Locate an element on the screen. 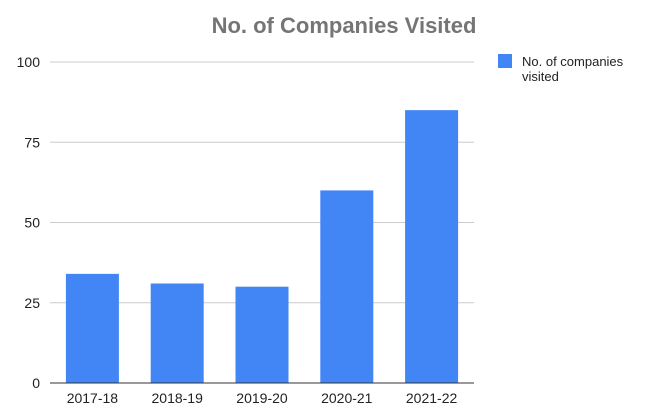 Image resolution: width=657 pixels, height=412 pixels. x-tick-label: 2020-21 is located at coordinates (347, 398).